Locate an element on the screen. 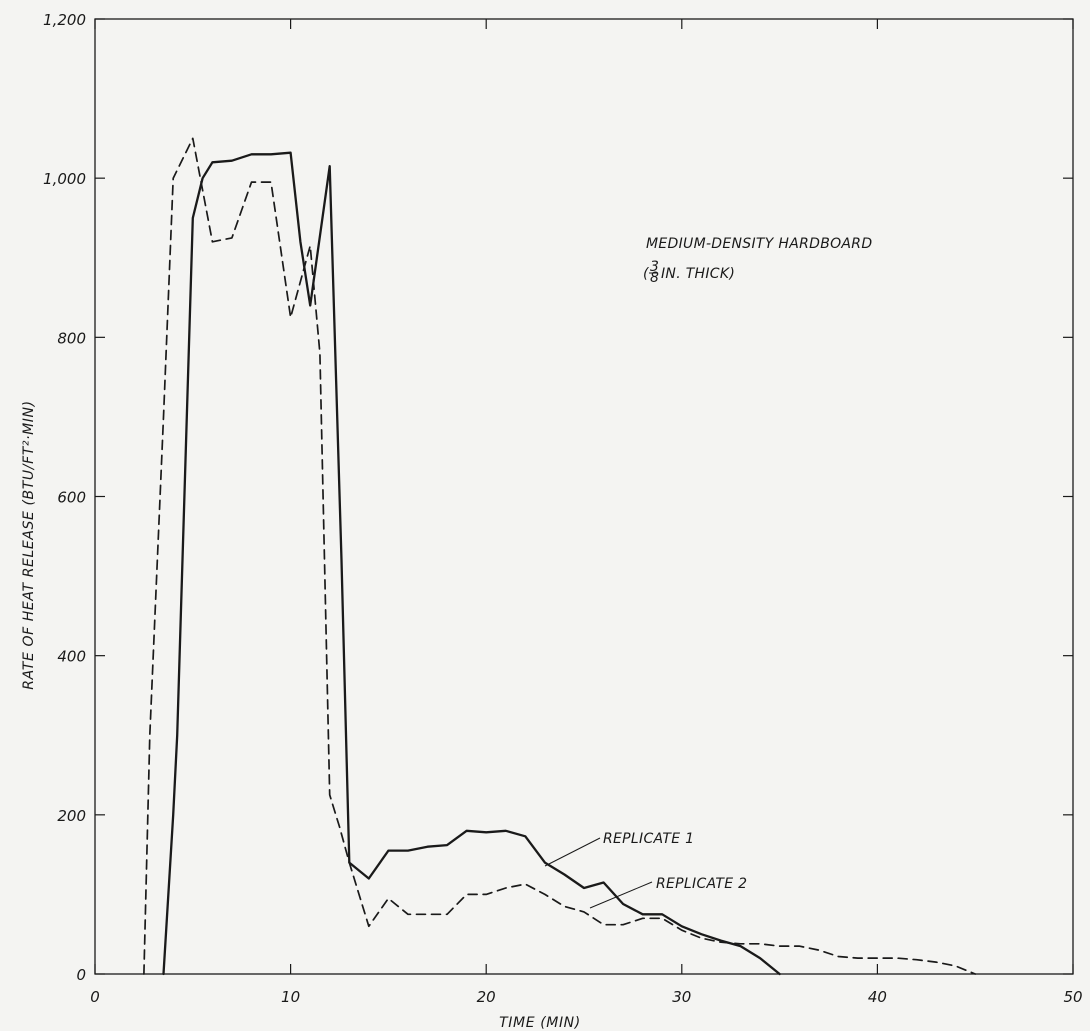 The height and width of the screenshot is (1031, 1090). y-tick-labels: 0 200 400 600 800 1,000 1,200 is located at coordinates (64, 497).